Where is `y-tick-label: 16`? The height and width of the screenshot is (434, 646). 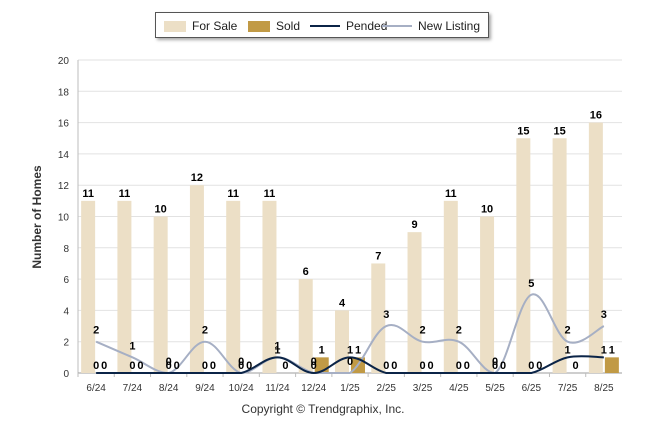 y-tick-label: 16 is located at coordinates (64, 124).